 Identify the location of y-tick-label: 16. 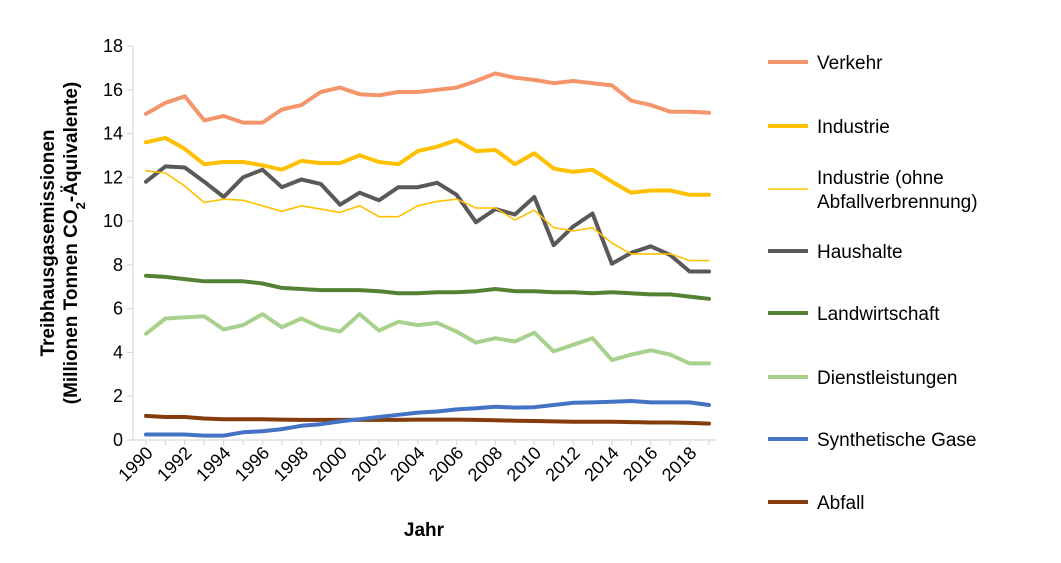
(113, 90).